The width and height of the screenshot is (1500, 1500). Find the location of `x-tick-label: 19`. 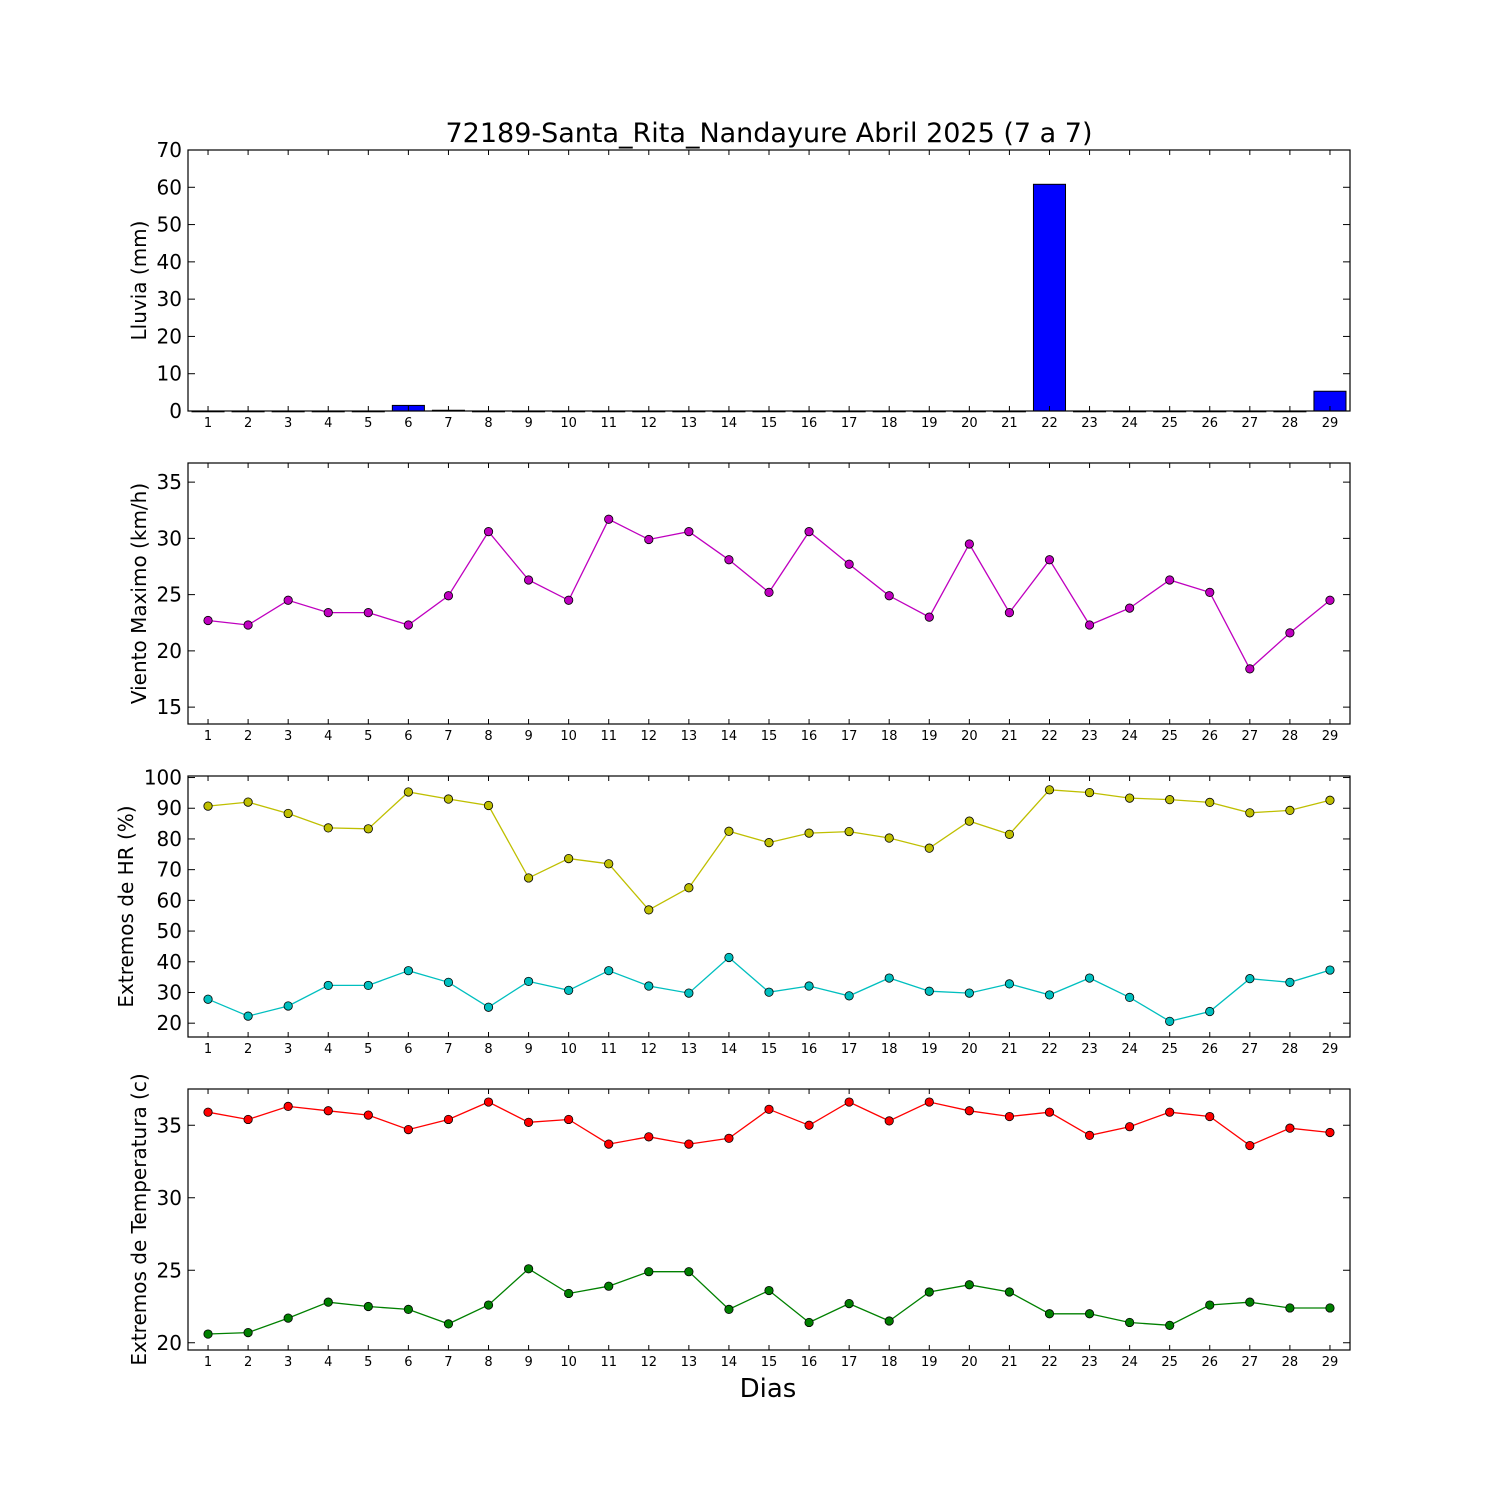

x-tick-label: 19 is located at coordinates (929, 423).